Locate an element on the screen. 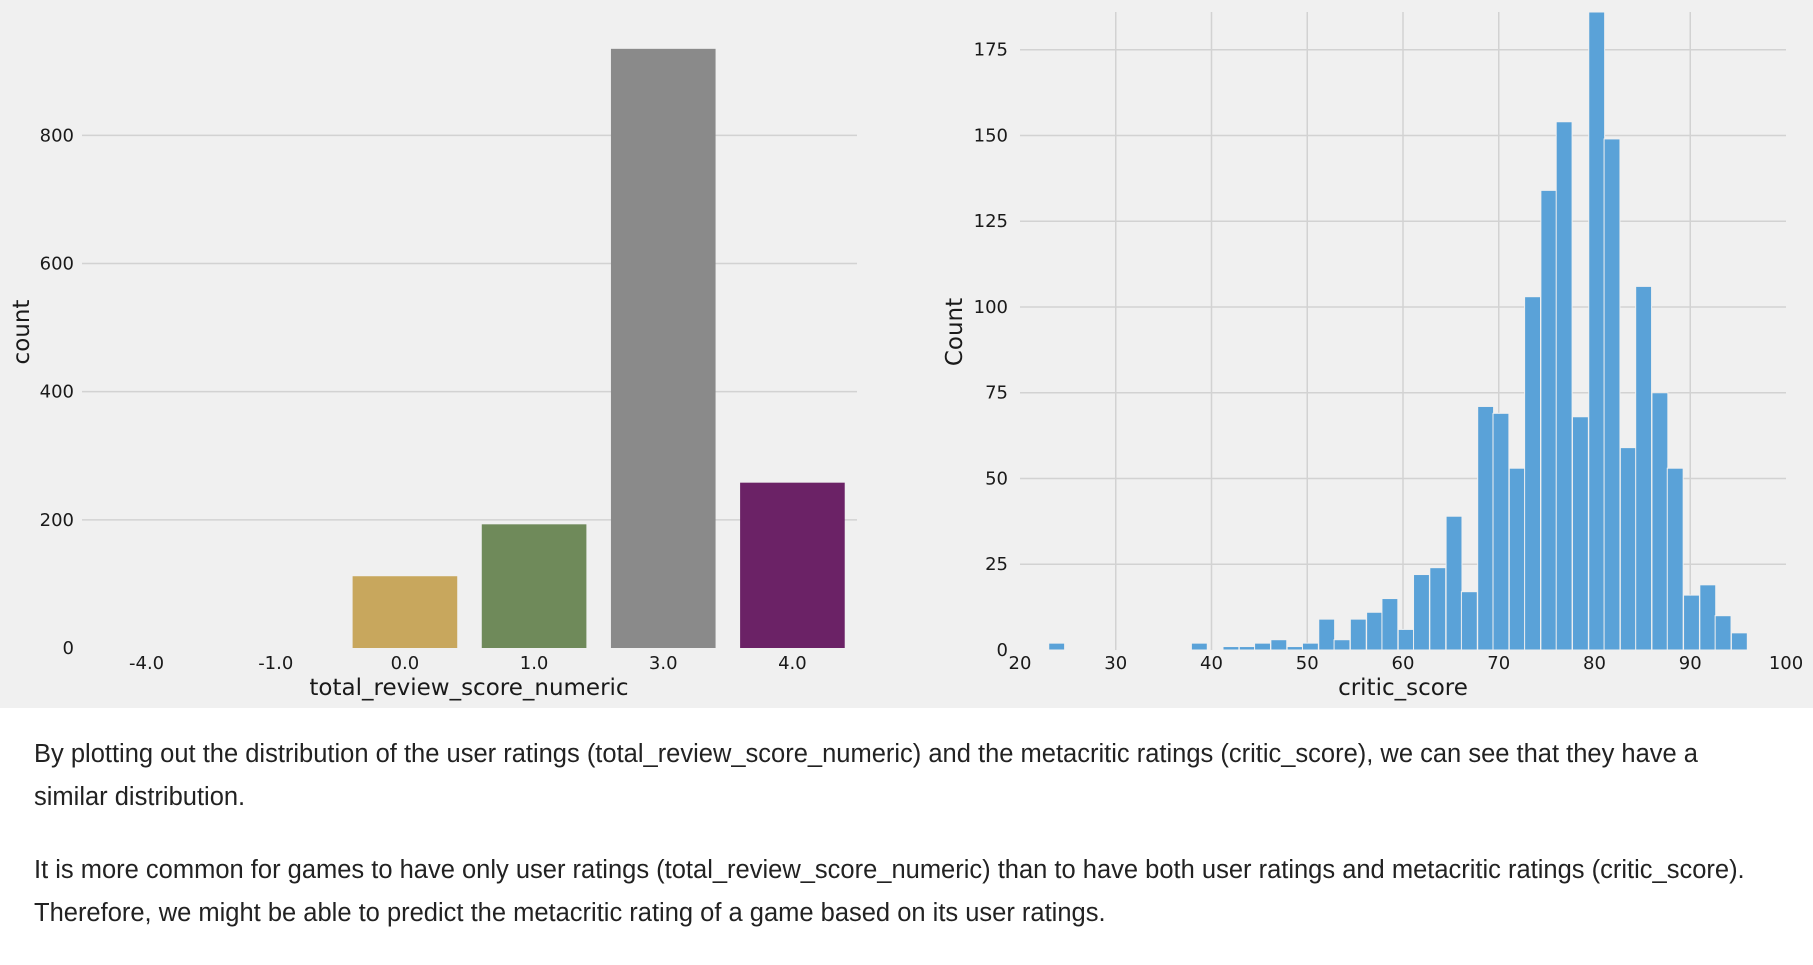  left-y-axis-label: count is located at coordinates (22, 332).